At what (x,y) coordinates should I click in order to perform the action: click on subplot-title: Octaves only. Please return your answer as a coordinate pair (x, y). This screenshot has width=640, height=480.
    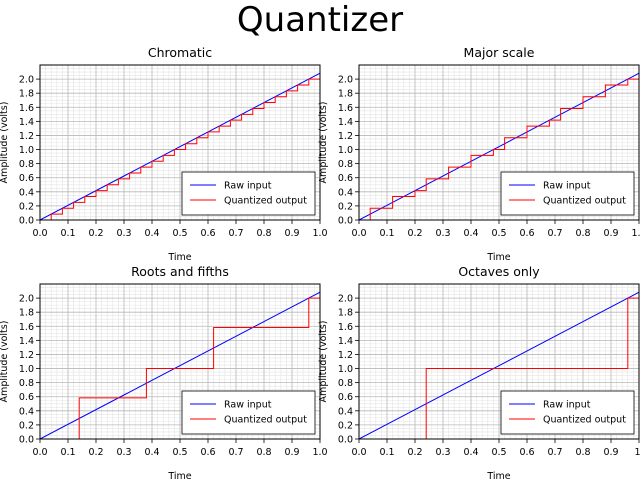
    Looking at the image, I should click on (499, 271).